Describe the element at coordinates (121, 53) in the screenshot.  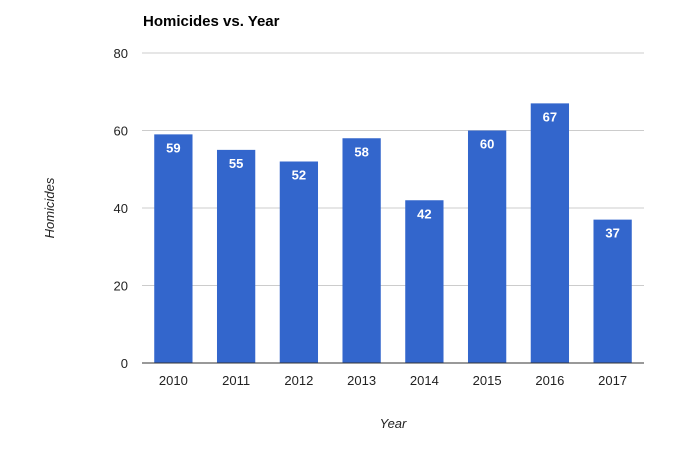
I see `y-tick-label: 80` at that location.